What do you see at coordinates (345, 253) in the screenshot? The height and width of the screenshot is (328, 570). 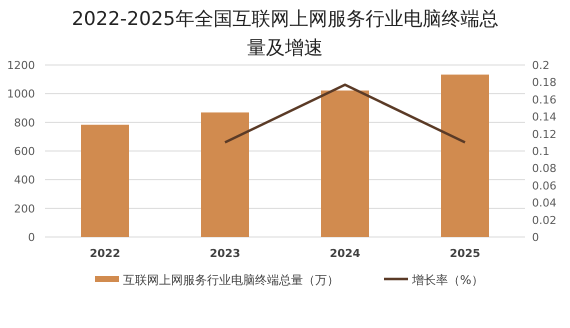 I see `x-tick-label: 2024` at bounding box center [345, 253].